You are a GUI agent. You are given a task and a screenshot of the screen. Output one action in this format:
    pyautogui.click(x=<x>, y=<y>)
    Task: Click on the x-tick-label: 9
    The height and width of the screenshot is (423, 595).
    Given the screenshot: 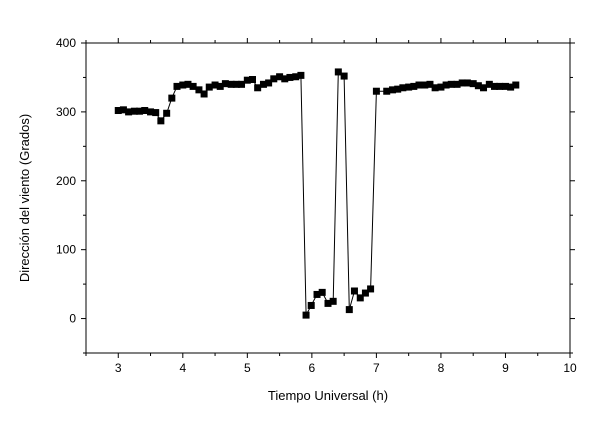 What is the action you would take?
    pyautogui.click(x=505, y=368)
    